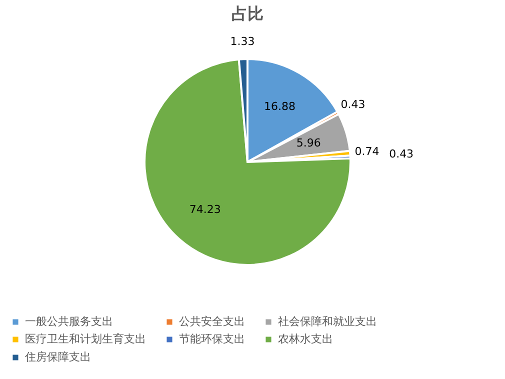  What do you see at coordinates (248, 13) in the screenshot?
I see `chart-title: 占比` at bounding box center [248, 13].